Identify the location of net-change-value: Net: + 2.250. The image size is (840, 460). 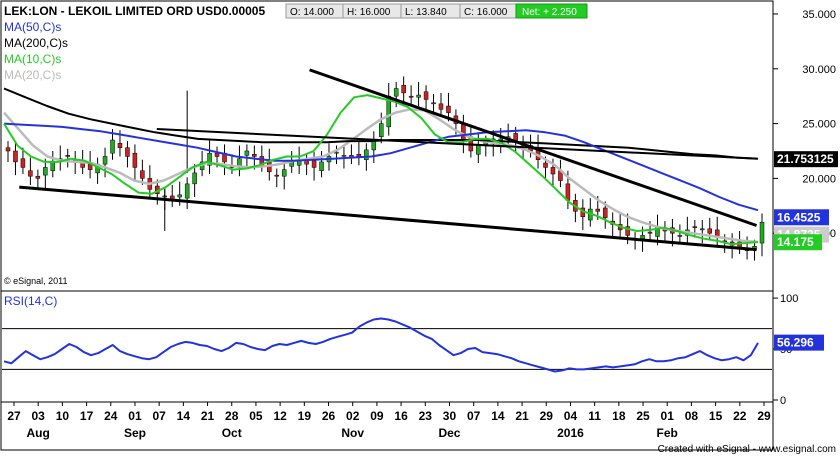
(549, 12).